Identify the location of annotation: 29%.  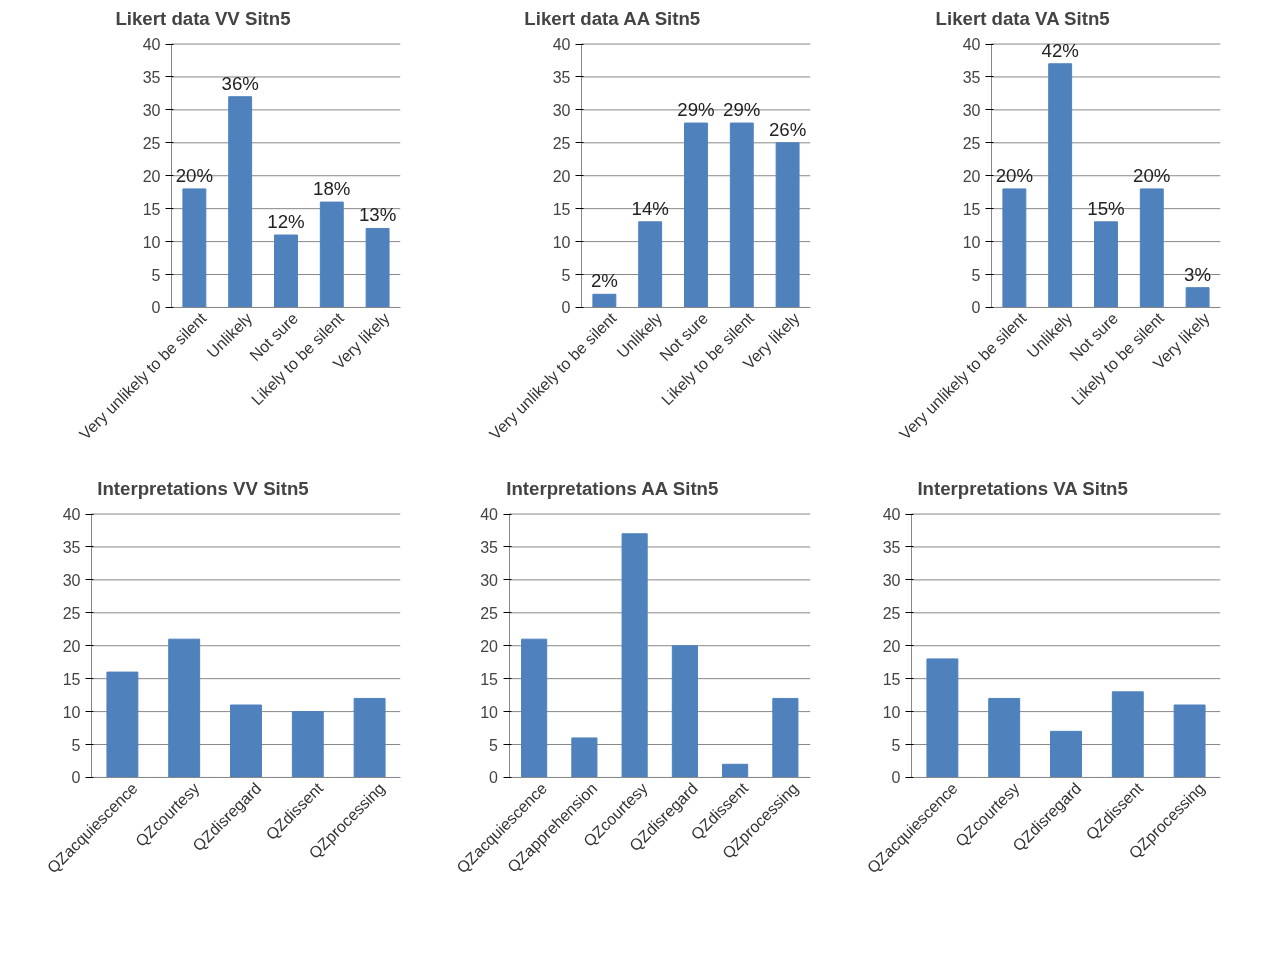
(742, 110).